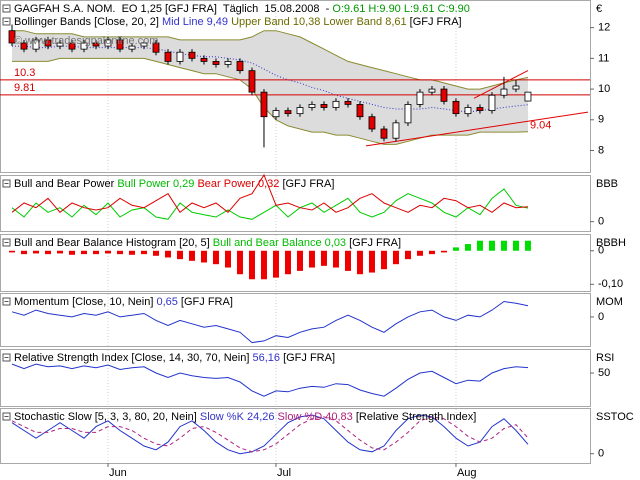 This screenshot has width=640, height=480. What do you see at coordinates (609, 302) in the screenshot?
I see `axis-label: MOM` at bounding box center [609, 302].